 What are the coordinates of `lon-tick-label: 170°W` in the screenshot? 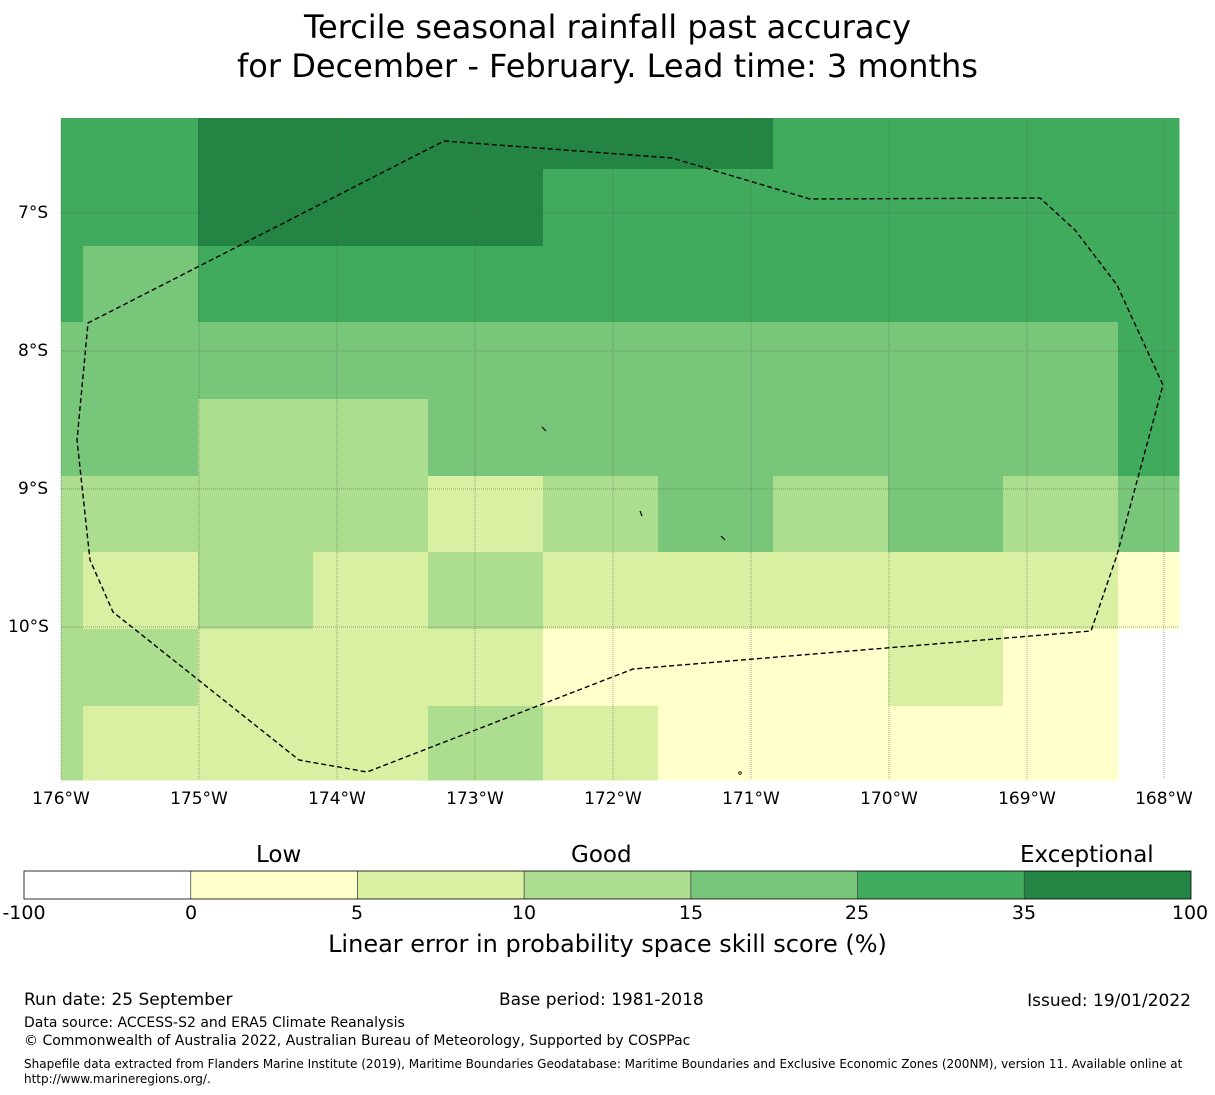 It's located at (889, 799).